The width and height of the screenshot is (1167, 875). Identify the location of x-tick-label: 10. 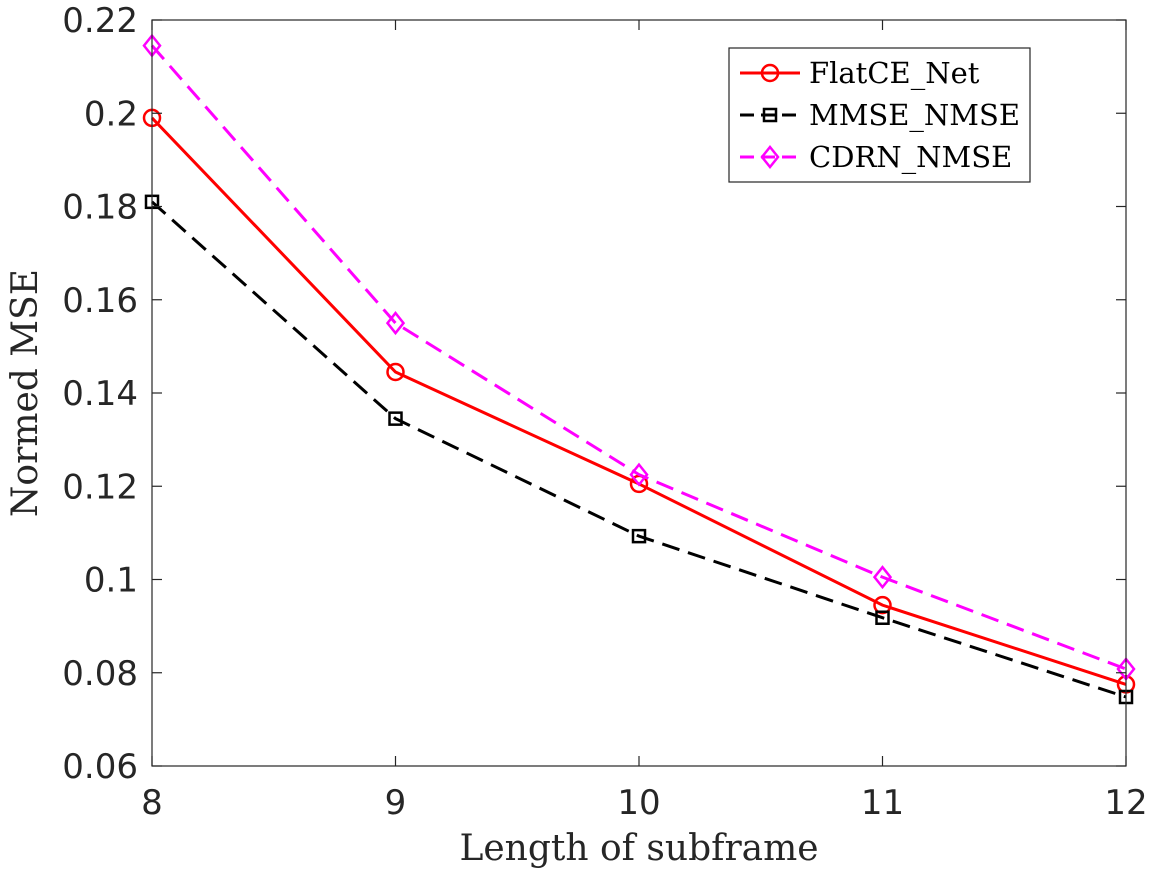
(638, 803).